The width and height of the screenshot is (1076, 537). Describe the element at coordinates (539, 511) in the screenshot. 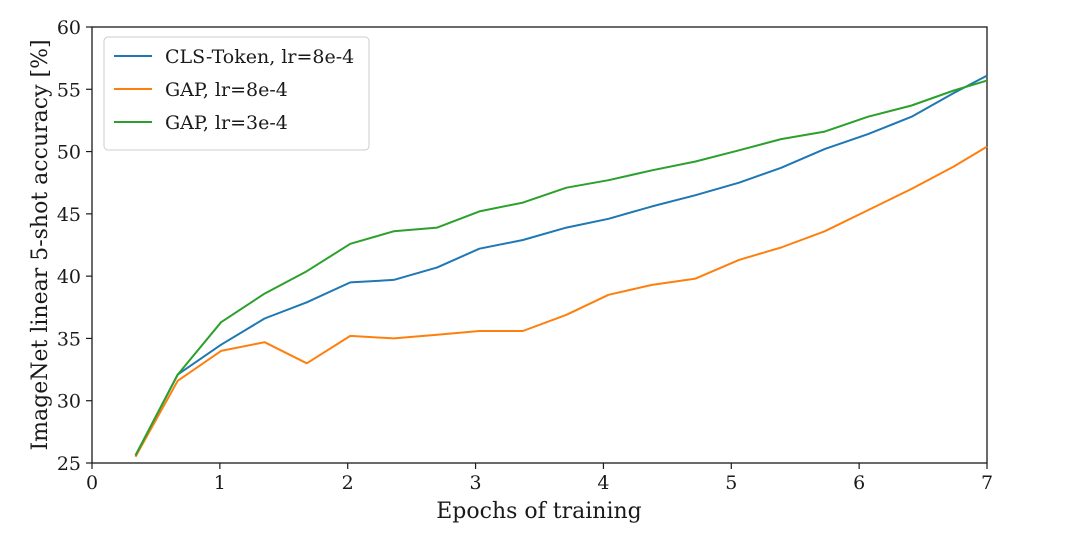

I see `x-axis-label: Epochs of training` at that location.